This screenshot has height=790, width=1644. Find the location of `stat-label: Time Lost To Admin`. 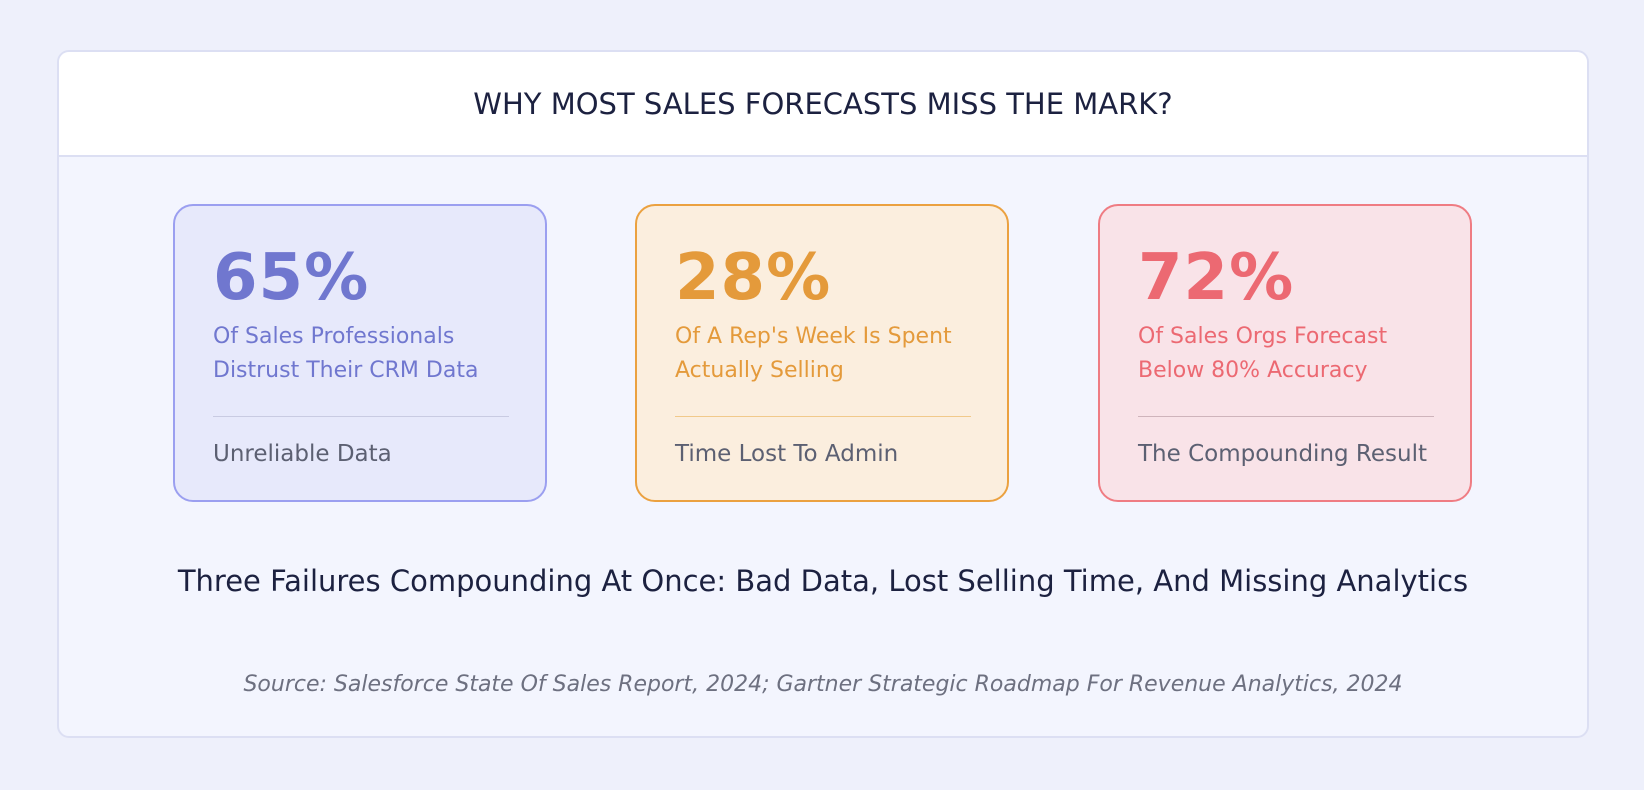

stat-label: Time Lost To Admin is located at coordinates (787, 454).